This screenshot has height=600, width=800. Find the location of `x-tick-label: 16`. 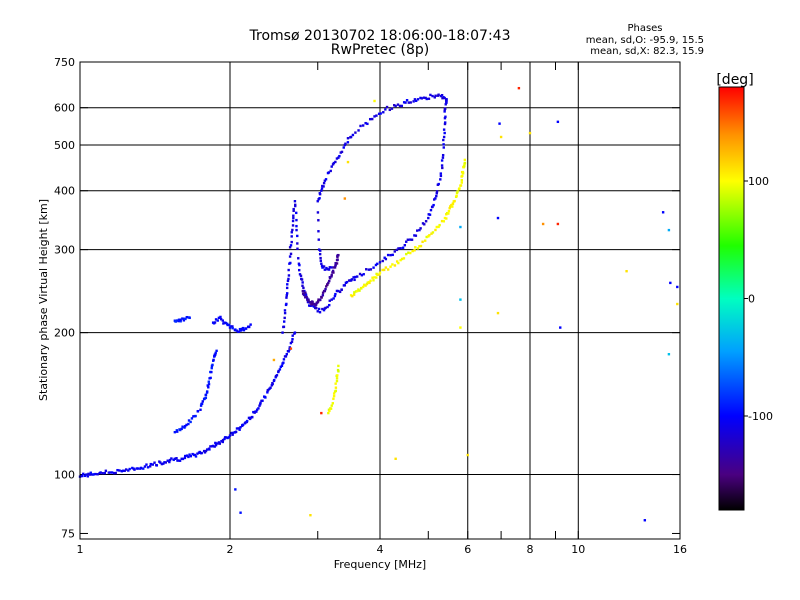

x-tick-label: 16 is located at coordinates (680, 549).